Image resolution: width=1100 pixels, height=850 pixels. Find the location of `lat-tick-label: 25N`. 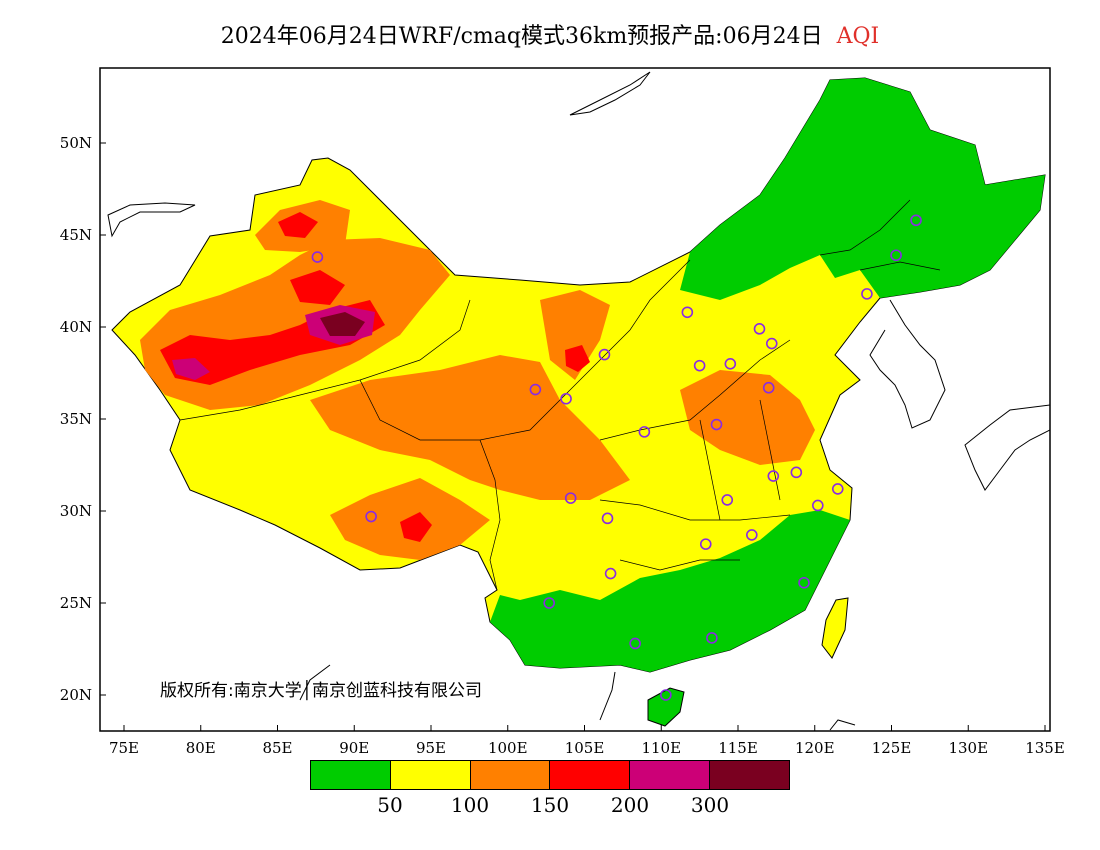

lat-tick-label: 25N is located at coordinates (76, 603).